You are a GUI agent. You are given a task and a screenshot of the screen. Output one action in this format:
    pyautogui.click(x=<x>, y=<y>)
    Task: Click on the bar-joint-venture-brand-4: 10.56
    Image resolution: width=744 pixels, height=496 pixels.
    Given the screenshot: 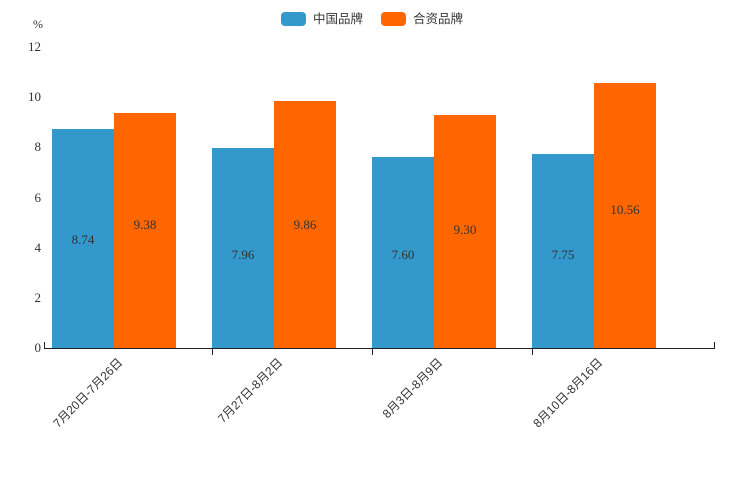 What is the action you would take?
    pyautogui.click(x=625, y=215)
    